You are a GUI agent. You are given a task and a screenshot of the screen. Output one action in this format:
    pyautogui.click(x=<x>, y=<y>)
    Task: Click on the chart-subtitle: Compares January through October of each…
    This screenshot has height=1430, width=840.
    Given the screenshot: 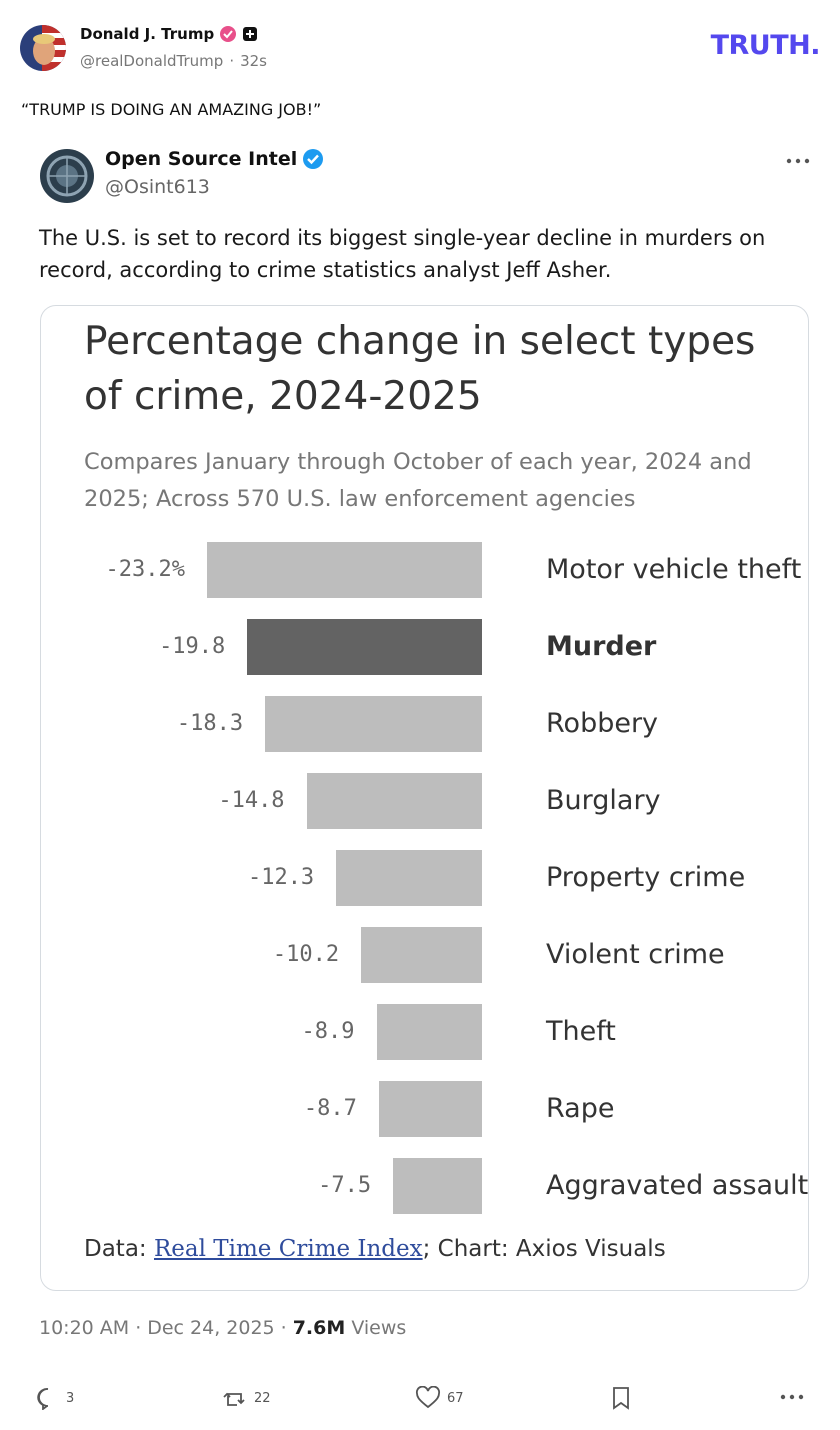 What is the action you would take?
    pyautogui.click(x=418, y=480)
    